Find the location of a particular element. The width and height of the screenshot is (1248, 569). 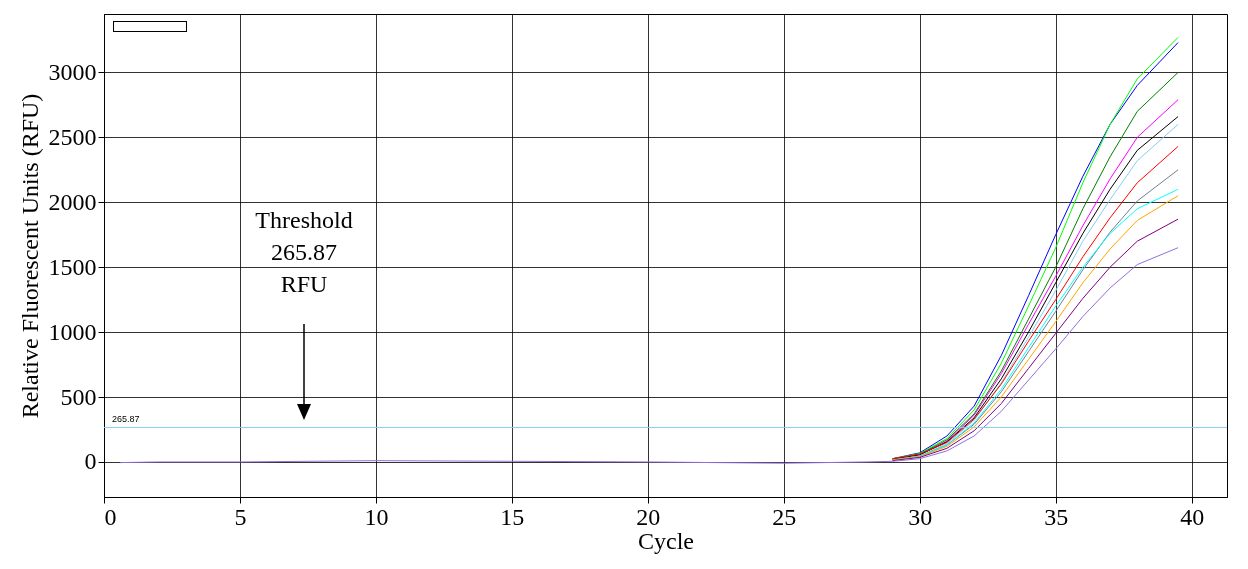

x-tick-label: 30 is located at coordinates (920, 516).